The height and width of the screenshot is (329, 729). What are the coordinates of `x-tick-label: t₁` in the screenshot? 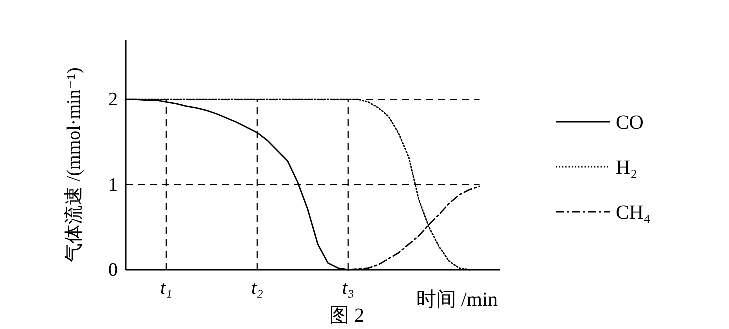 It's located at (166, 288).